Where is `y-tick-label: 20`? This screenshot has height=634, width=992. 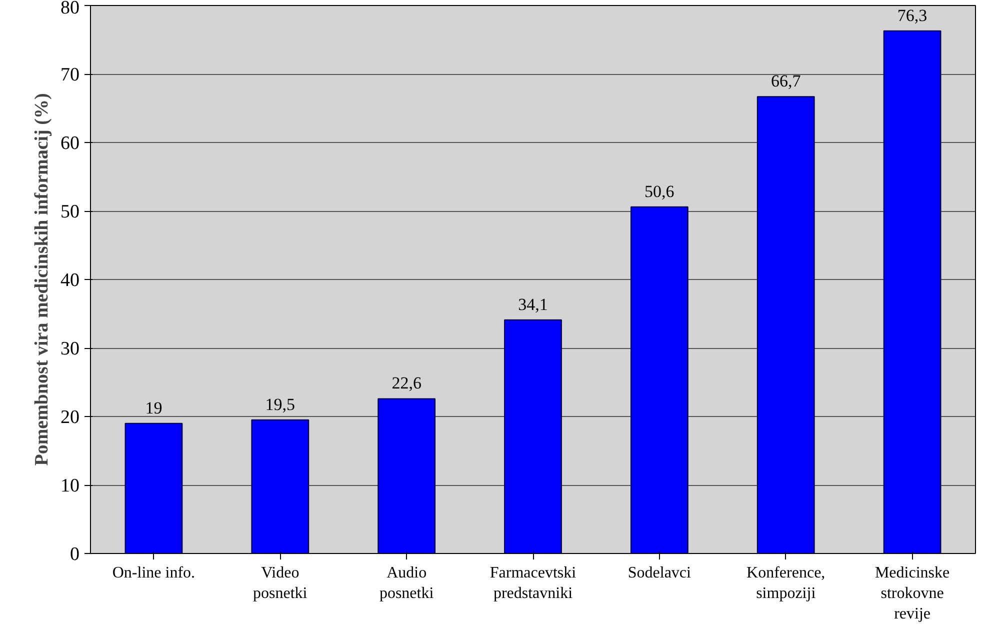 y-tick-label: 20 is located at coordinates (70, 417).